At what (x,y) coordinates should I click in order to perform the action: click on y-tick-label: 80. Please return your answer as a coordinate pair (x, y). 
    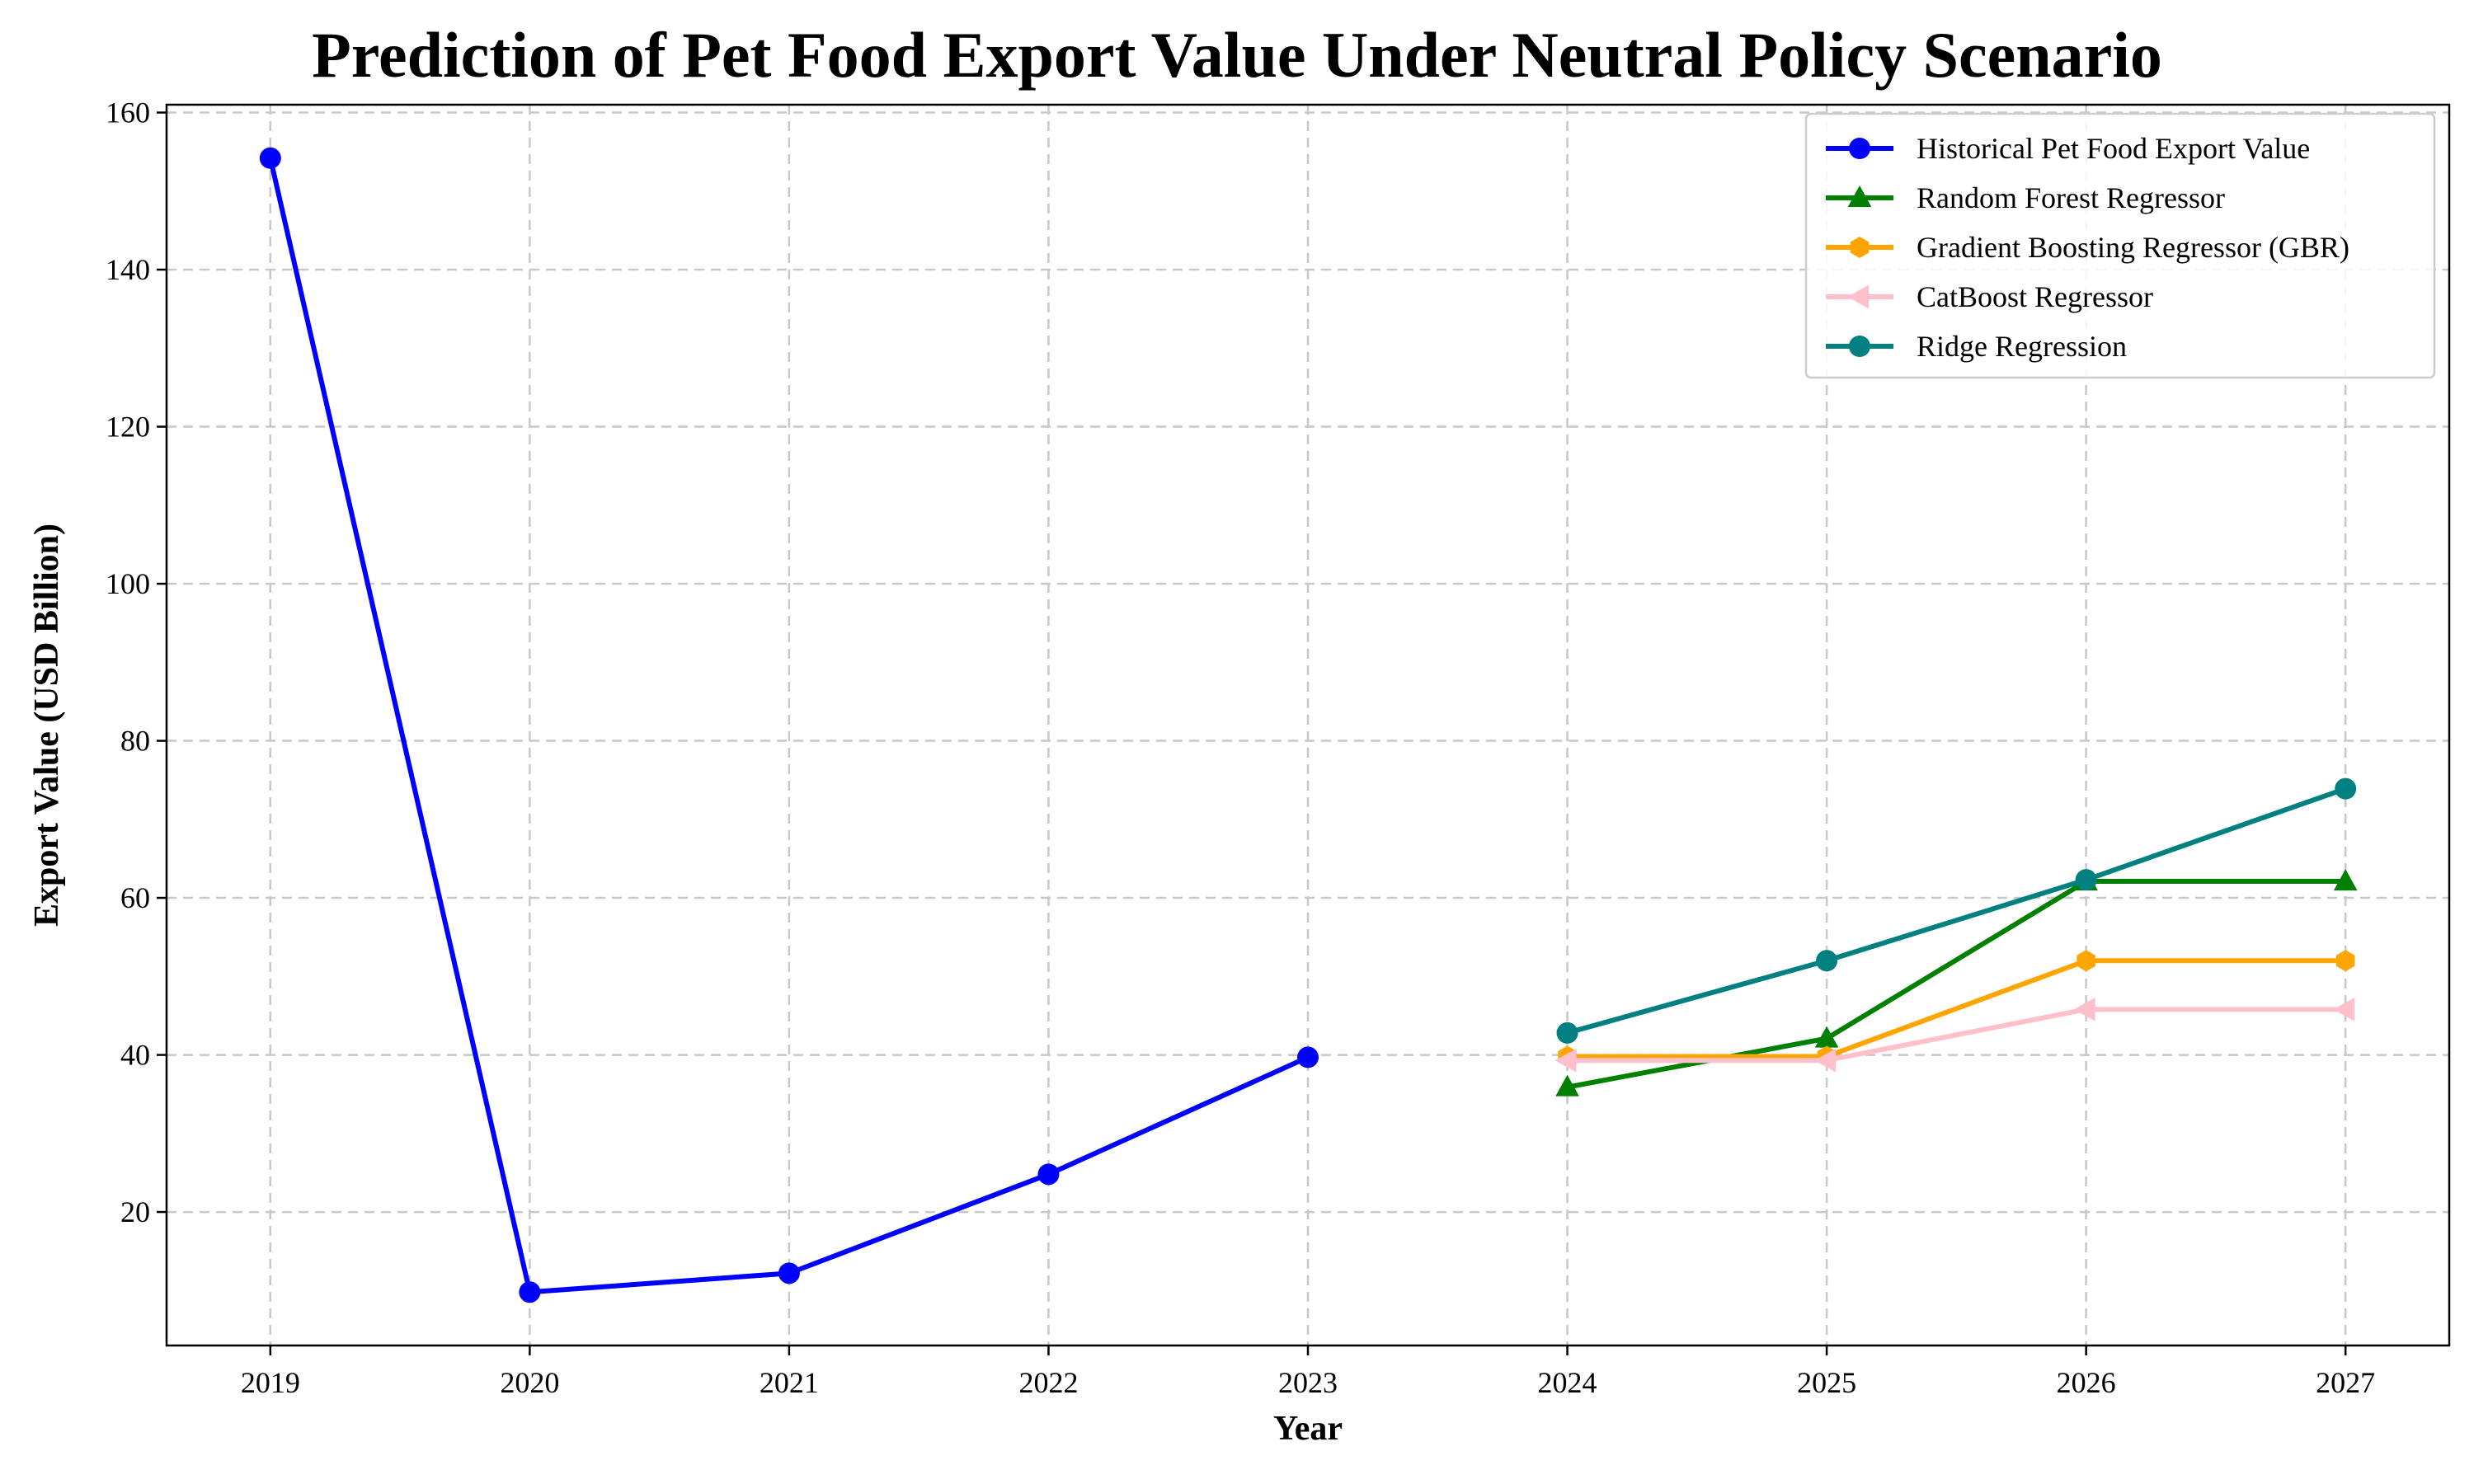
    Looking at the image, I should click on (135, 741).